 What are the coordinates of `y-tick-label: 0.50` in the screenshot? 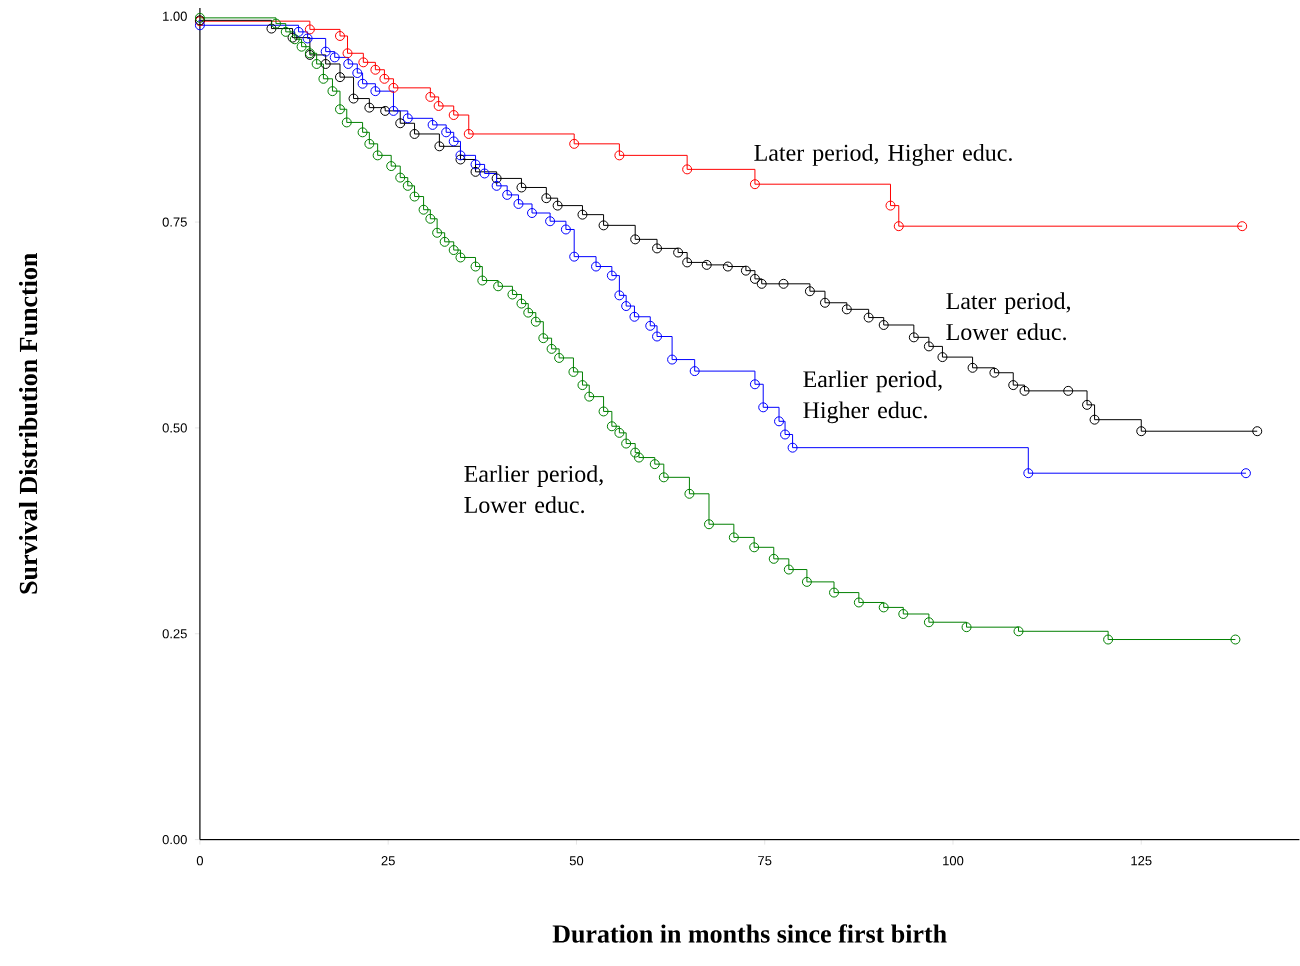 It's located at (174, 428).